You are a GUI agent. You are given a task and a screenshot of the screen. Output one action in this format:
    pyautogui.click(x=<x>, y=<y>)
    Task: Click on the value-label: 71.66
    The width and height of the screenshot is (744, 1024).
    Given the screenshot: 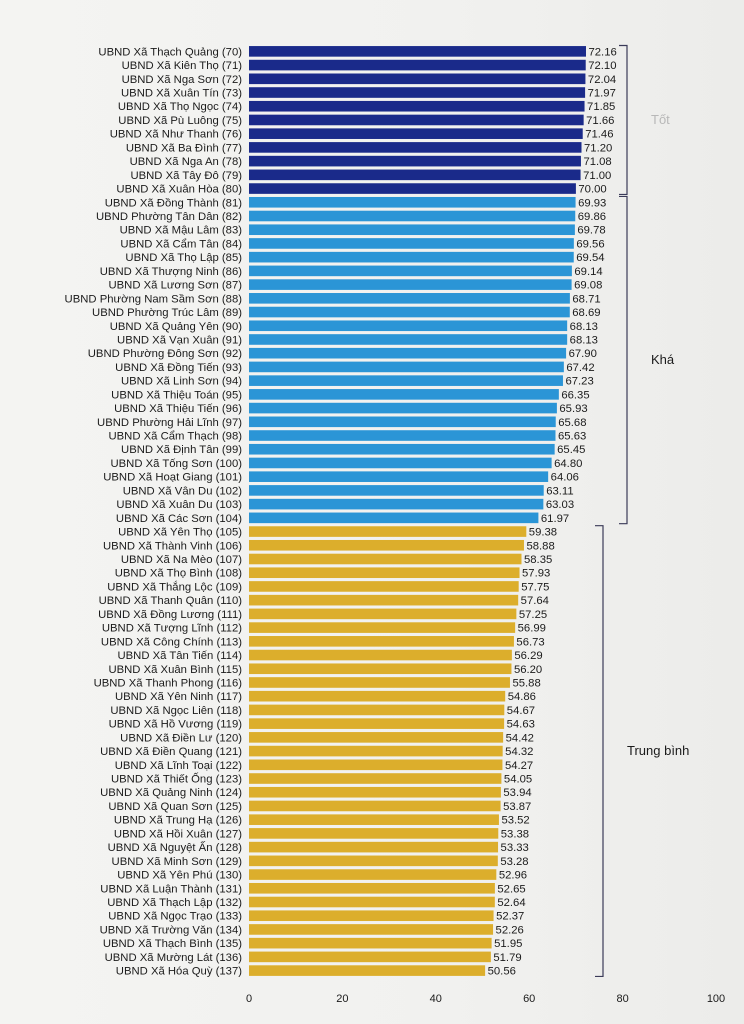 What is the action you would take?
    pyautogui.click(x=600, y=121)
    